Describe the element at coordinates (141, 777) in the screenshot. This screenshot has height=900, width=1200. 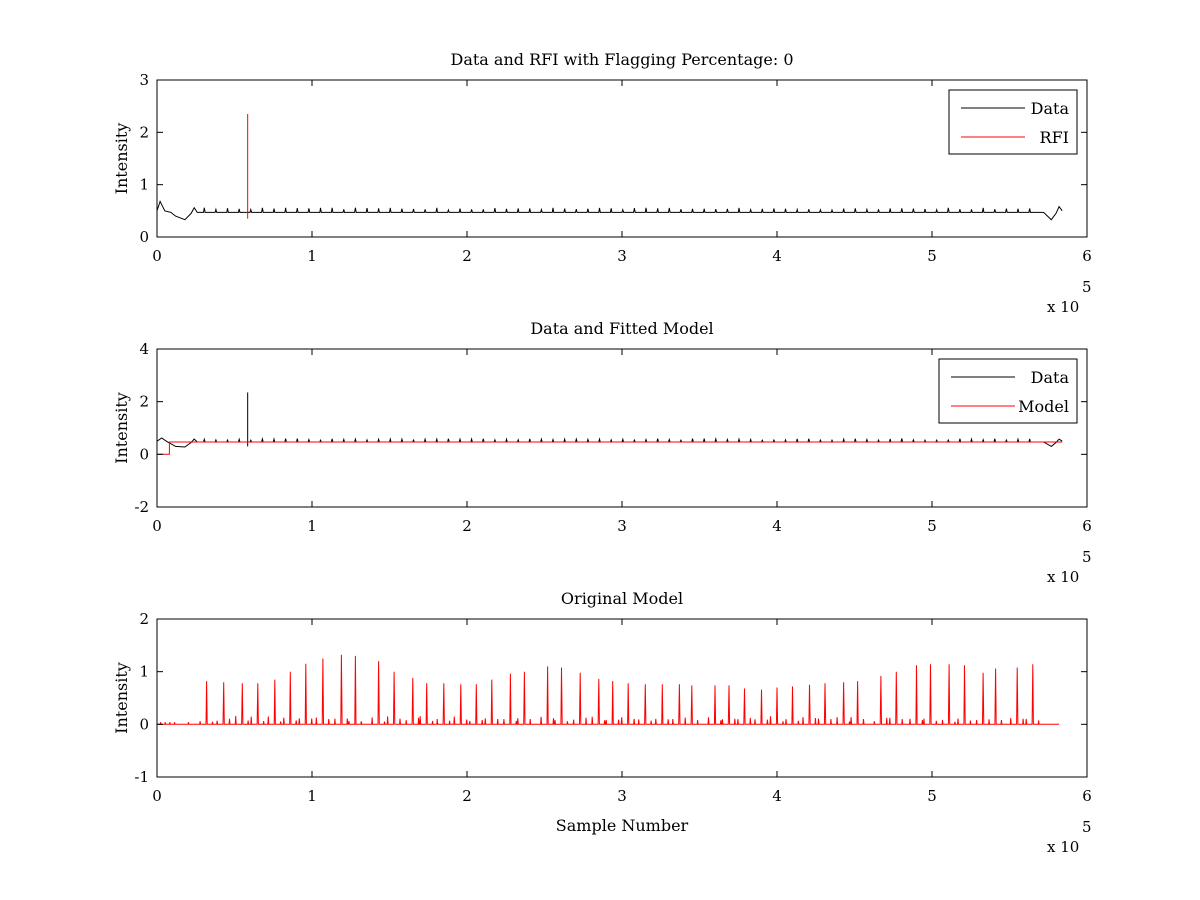
I see `y-tick-label: -1` at that location.